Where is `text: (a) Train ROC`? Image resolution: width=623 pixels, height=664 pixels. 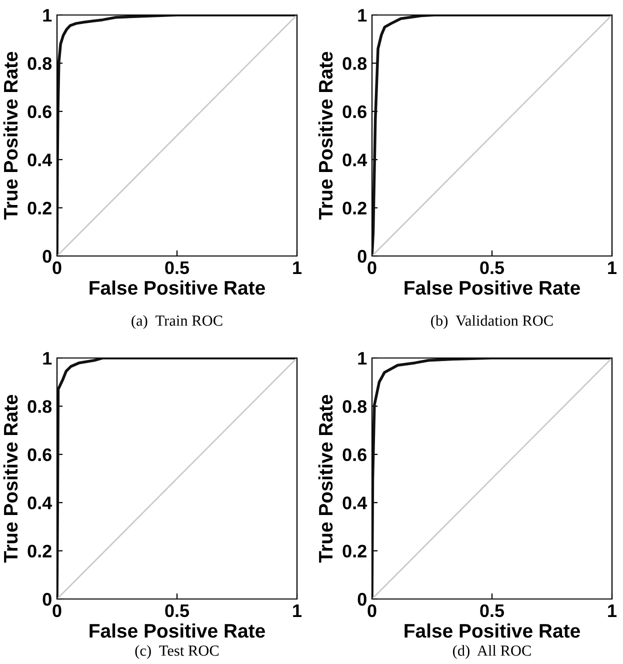 text: (a) Train ROC is located at coordinates (177, 322).